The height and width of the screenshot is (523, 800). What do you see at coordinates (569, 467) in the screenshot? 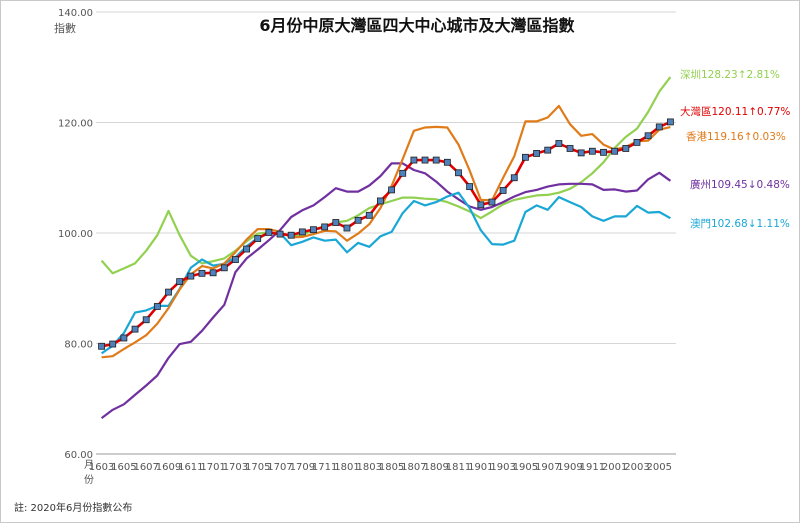
I see `x-tick-label: 1909` at bounding box center [569, 467].